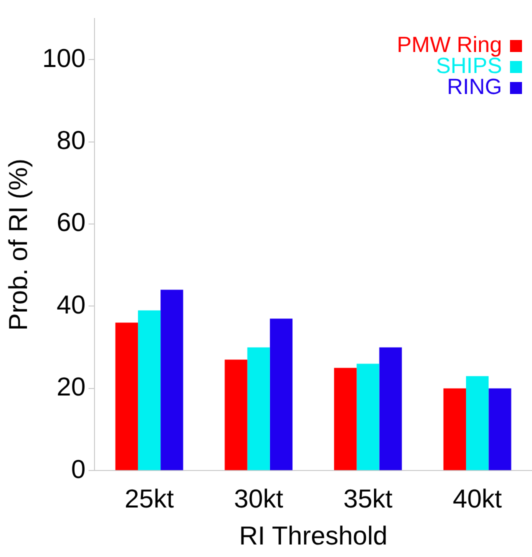  What do you see at coordinates (71, 304) in the screenshot?
I see `y-tick-label: 40` at bounding box center [71, 304].